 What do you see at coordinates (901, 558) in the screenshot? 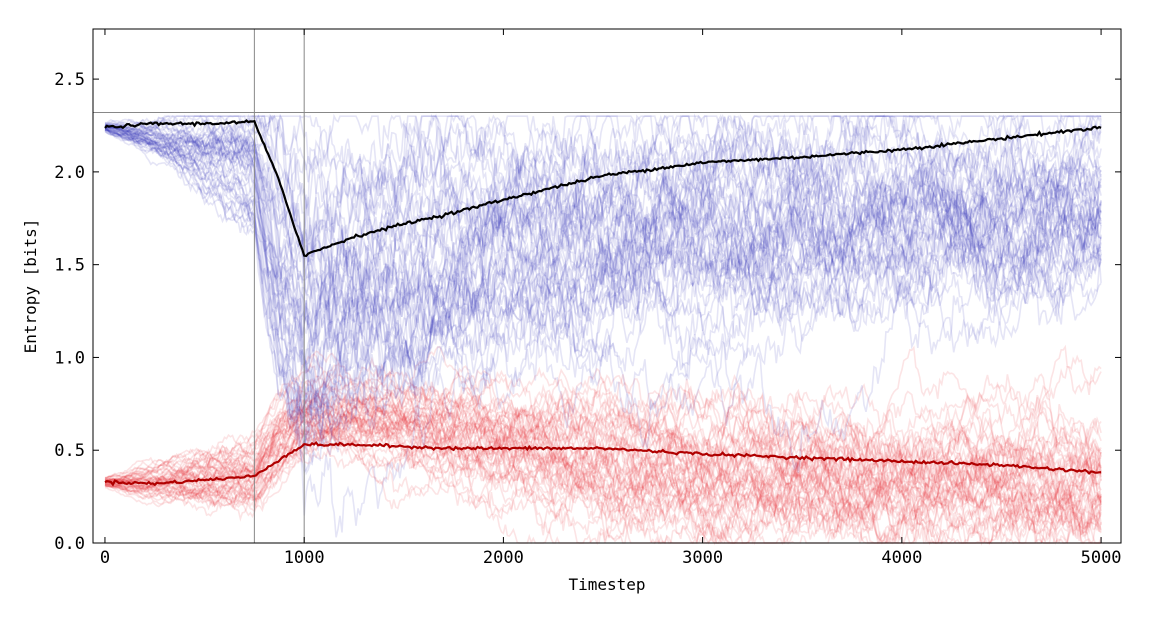
I see `x-tick-label: 4000` at bounding box center [901, 558].